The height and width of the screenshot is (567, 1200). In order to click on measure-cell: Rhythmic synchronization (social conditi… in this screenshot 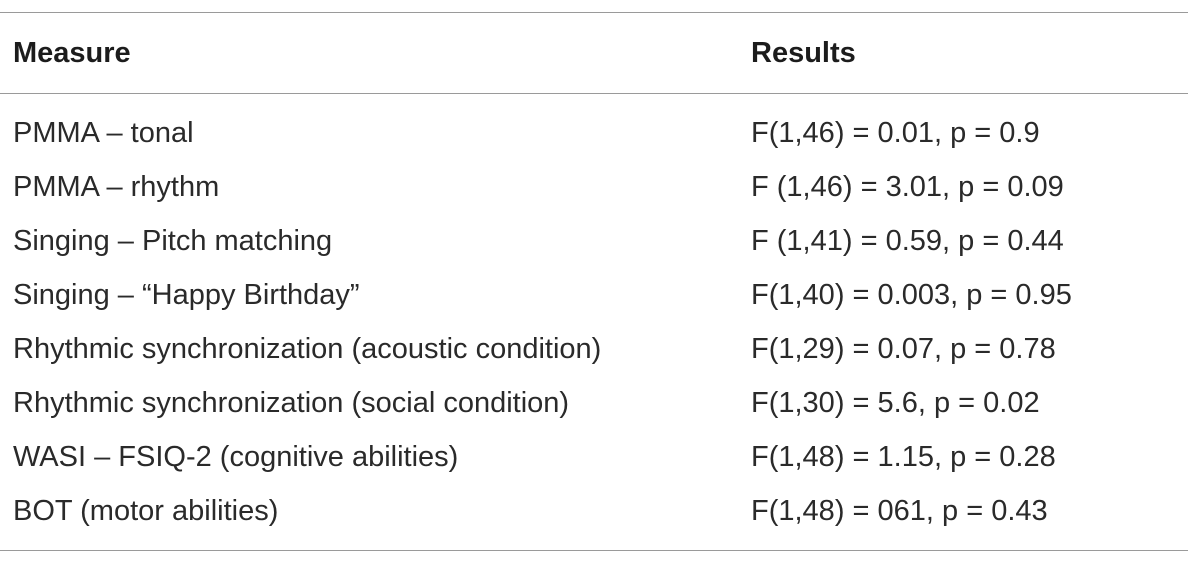, I will do `click(291, 402)`.